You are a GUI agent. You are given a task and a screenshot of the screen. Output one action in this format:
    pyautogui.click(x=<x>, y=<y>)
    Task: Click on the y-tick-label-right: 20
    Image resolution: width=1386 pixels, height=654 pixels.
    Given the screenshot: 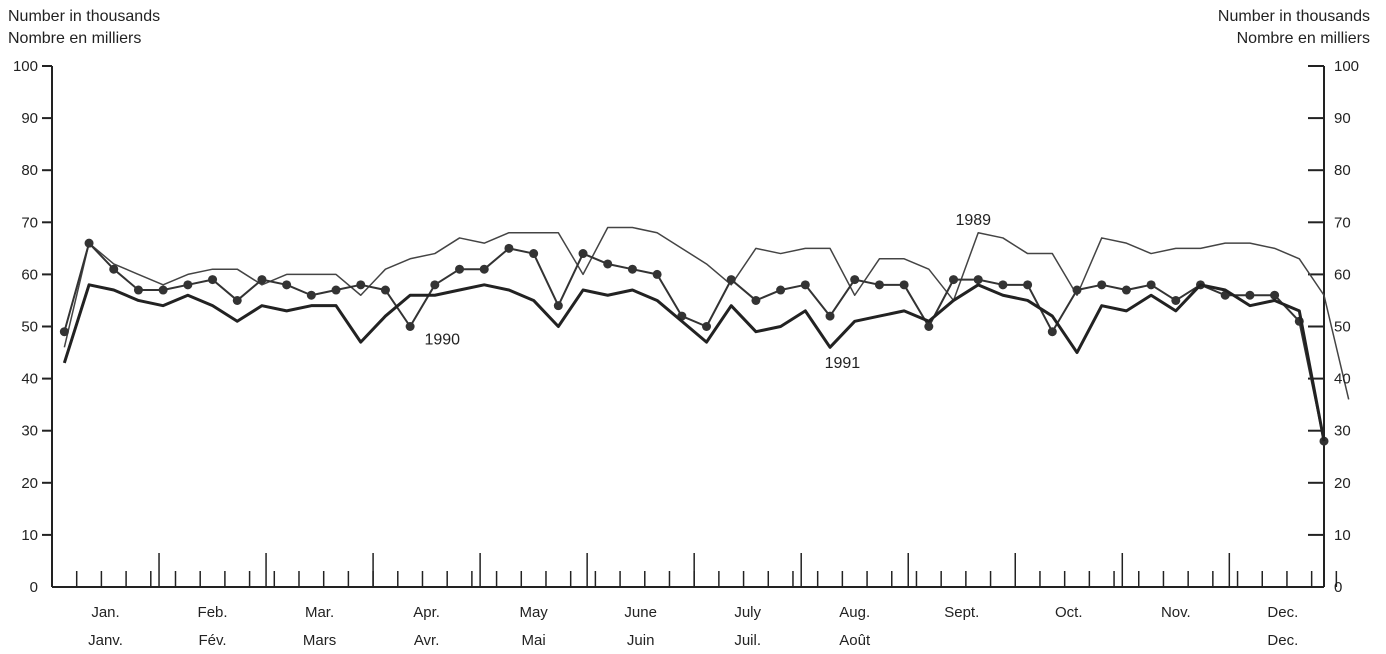 What is the action you would take?
    pyautogui.click(x=1342, y=483)
    